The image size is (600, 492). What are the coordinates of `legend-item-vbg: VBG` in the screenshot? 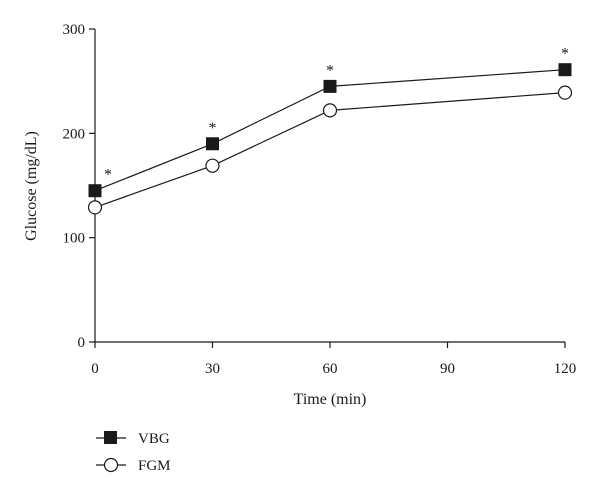 It's located at (133, 439).